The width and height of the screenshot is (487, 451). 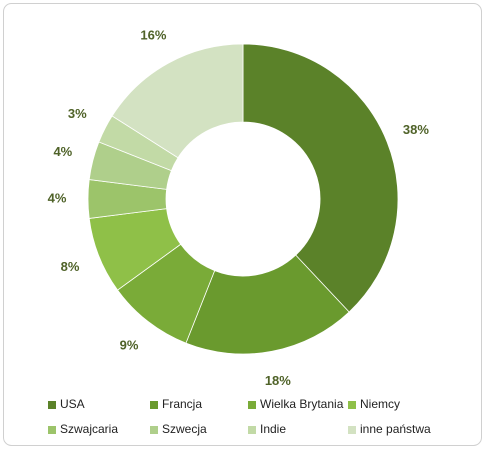 I want to click on legend-label: Wielka Brytania, so click(x=302, y=404).